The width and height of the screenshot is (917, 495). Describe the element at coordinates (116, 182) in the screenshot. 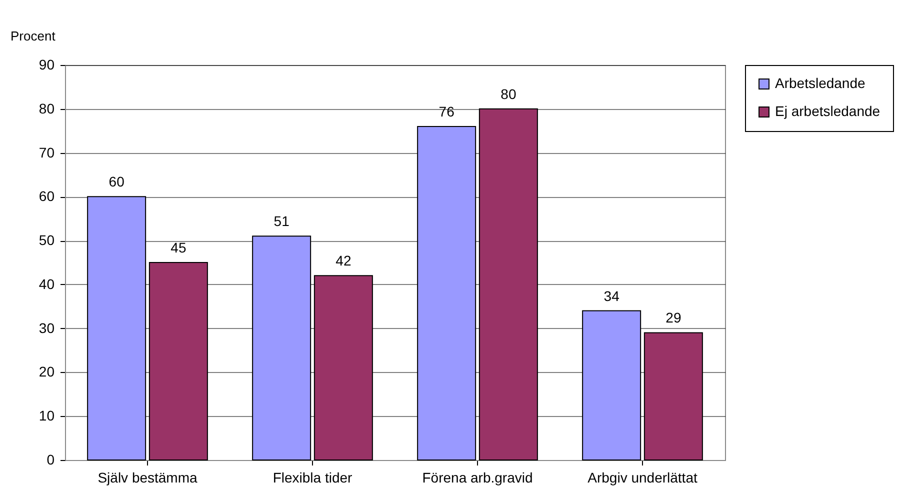

I see `data-label: 60` at that location.